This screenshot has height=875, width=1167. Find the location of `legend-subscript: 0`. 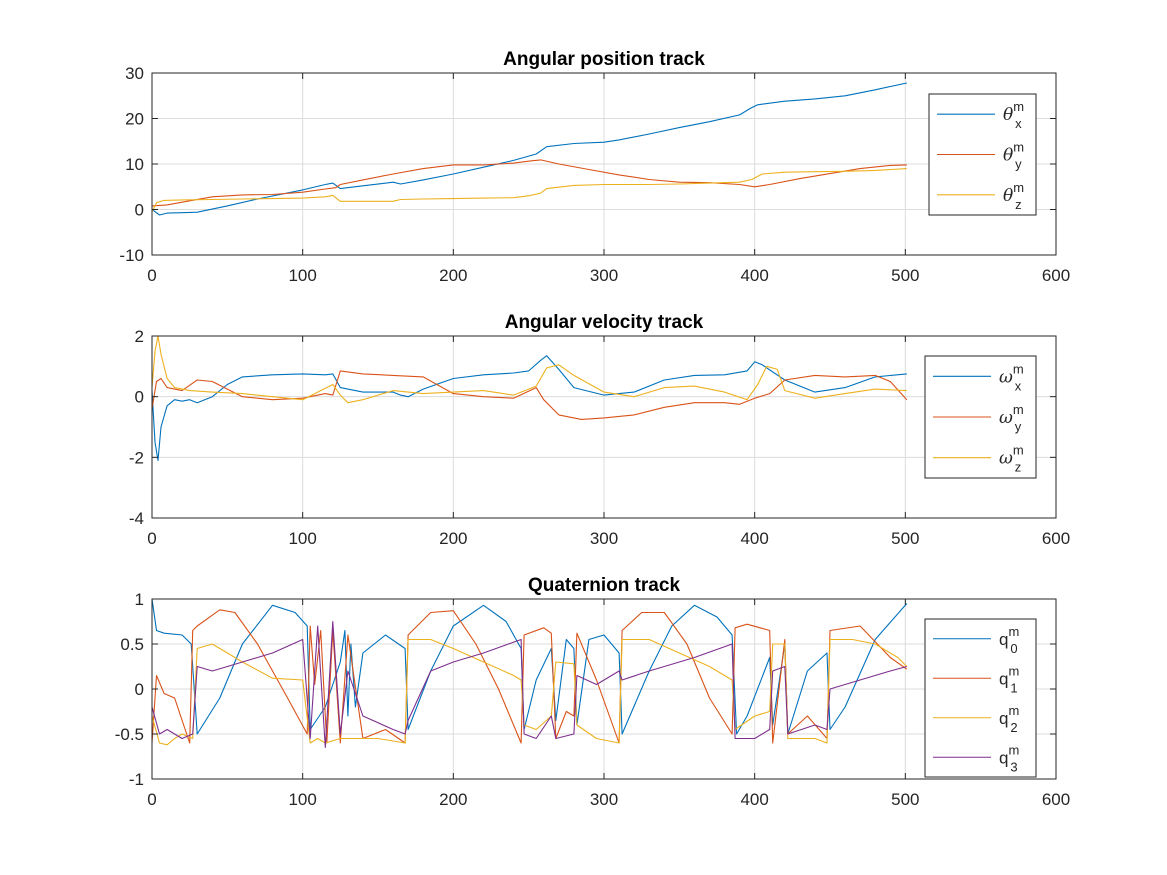

legend-subscript: 0 is located at coordinates (1013, 648).